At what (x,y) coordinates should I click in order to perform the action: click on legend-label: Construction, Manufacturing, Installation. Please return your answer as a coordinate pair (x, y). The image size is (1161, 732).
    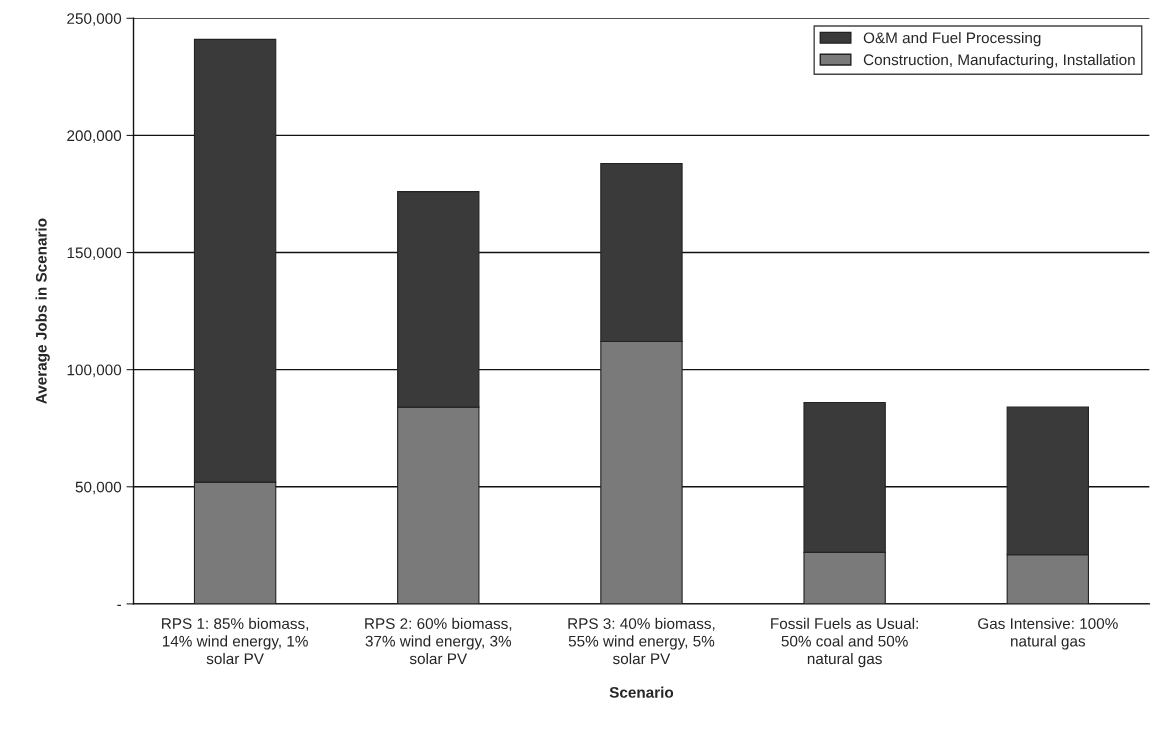
    Looking at the image, I should click on (999, 61).